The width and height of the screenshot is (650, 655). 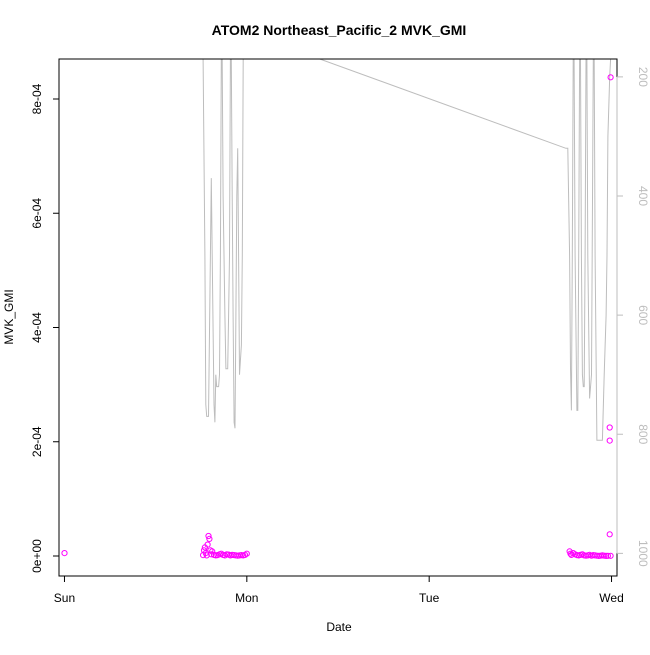 What do you see at coordinates (9, 316) in the screenshot?
I see `y-axis-label: MVK_GMI` at bounding box center [9, 316].